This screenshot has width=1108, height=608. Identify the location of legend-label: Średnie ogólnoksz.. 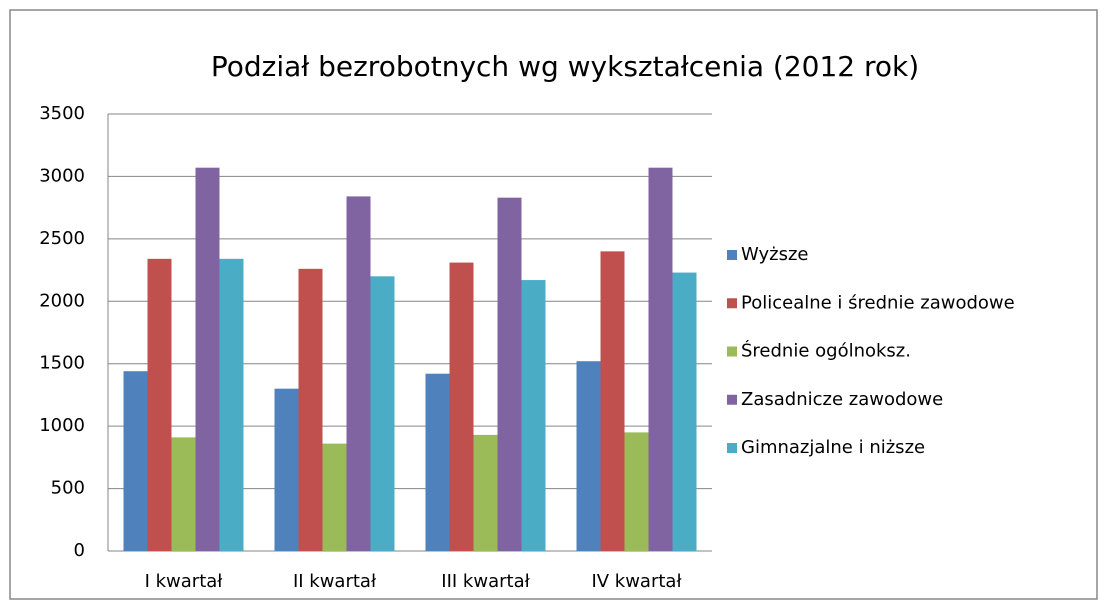
(826, 351).